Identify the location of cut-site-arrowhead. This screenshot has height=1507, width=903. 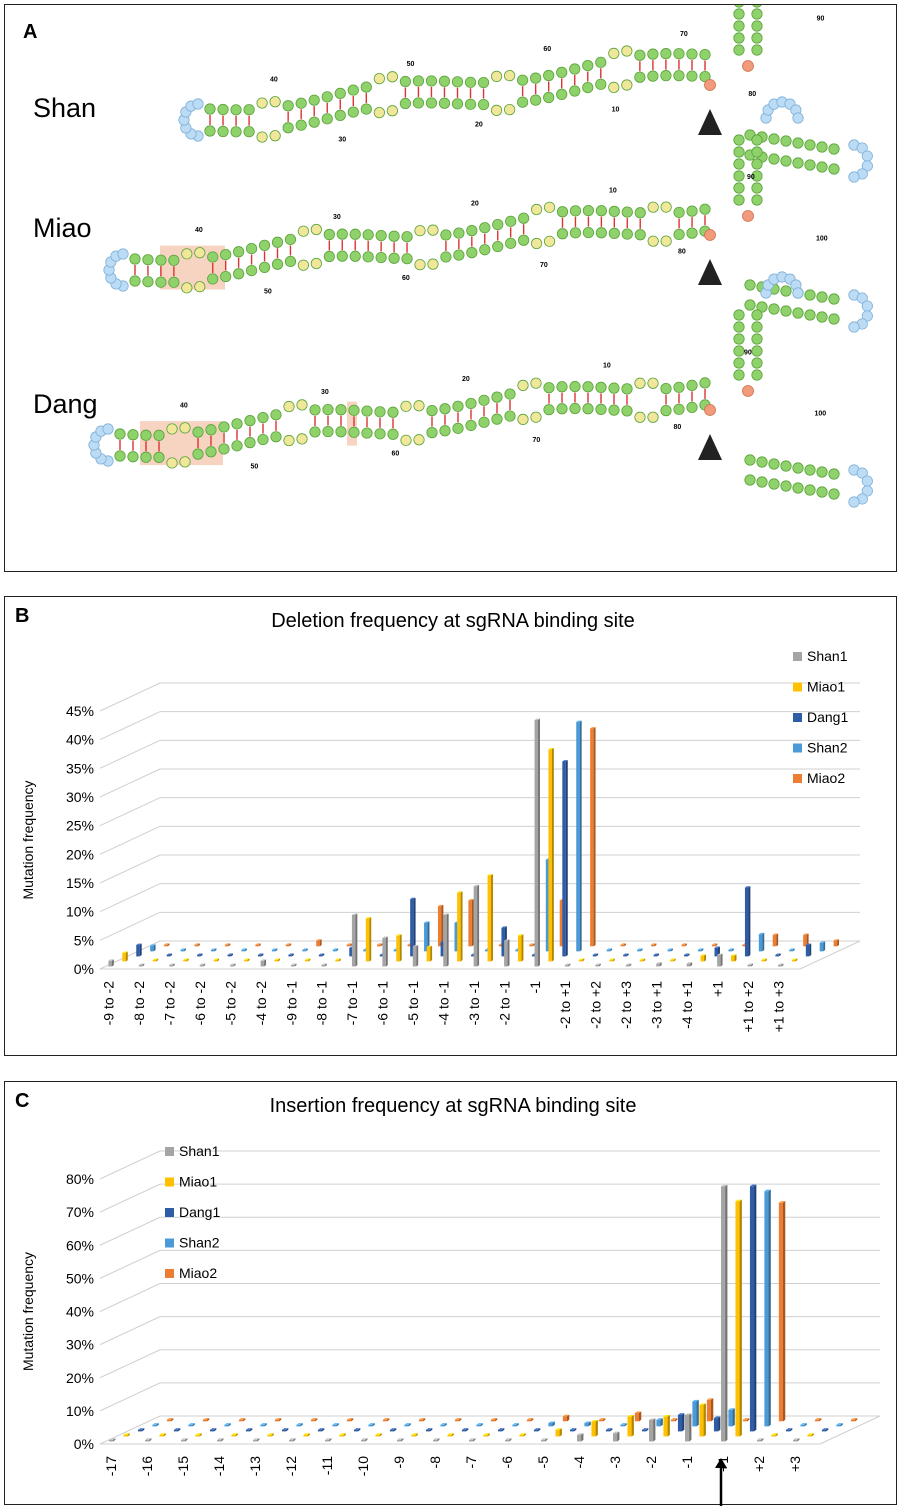
(710, 272).